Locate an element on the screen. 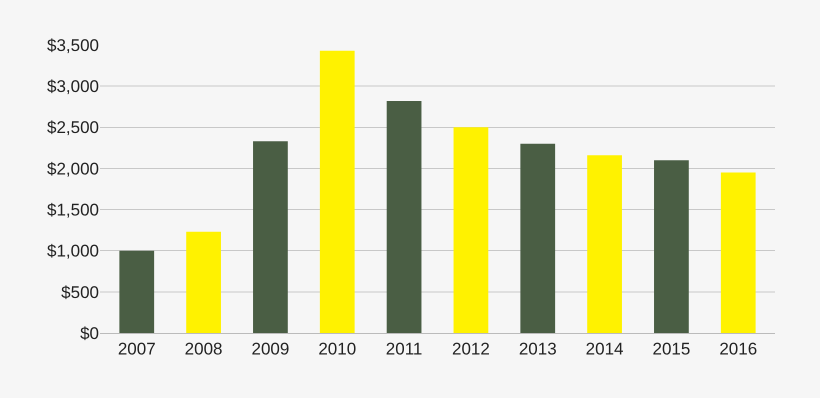 This screenshot has width=820, height=398. x-tick-label: 2010 is located at coordinates (337, 348).